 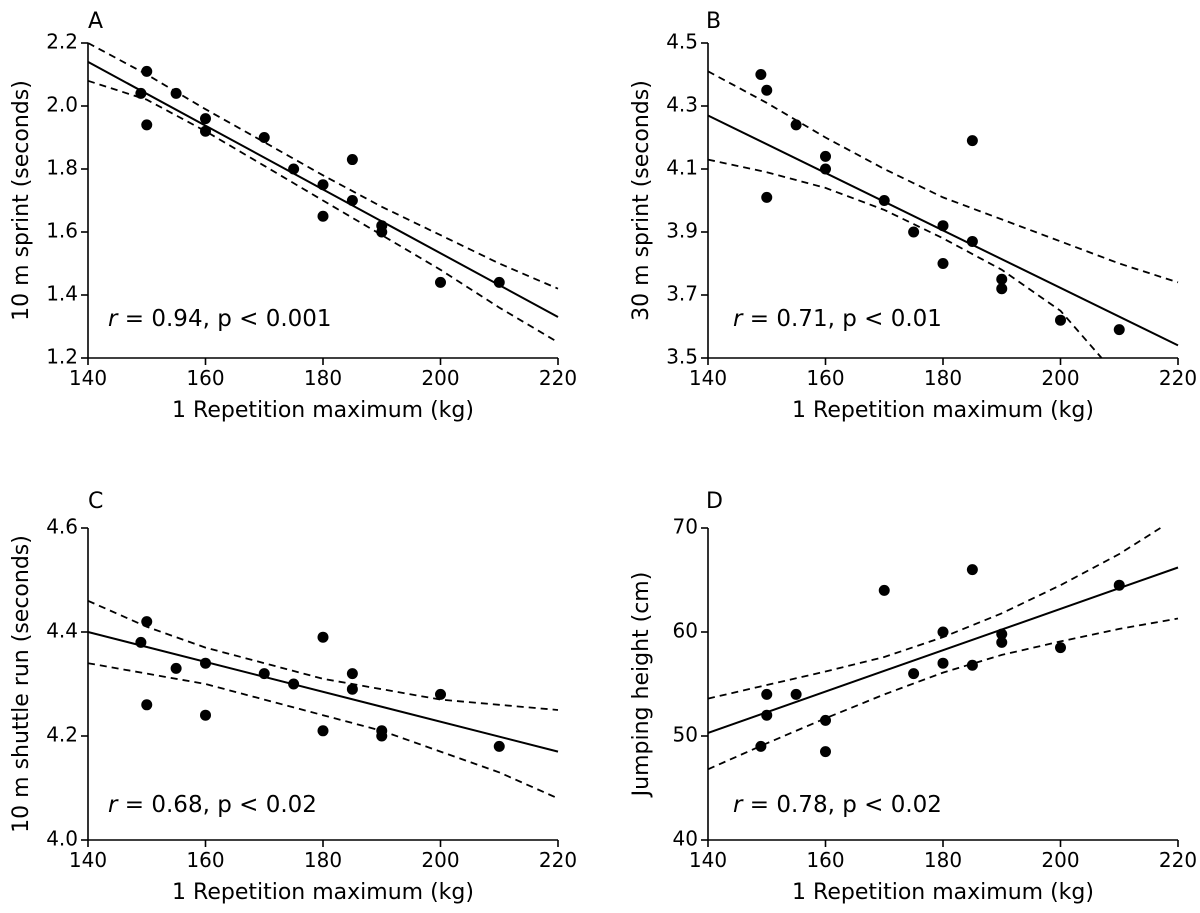 I want to click on panel-b-y-tick-label: 4.3, so click(x=682, y=105).